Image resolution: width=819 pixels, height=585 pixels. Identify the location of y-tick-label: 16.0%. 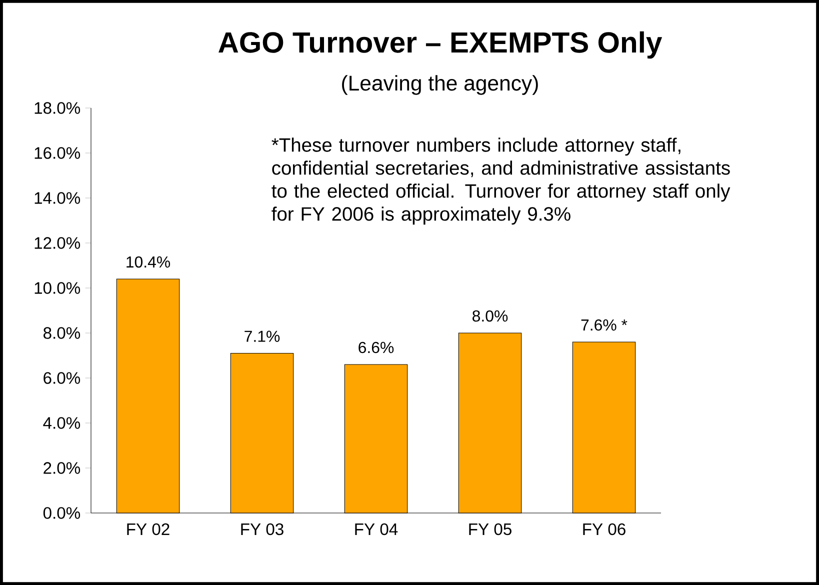
(57, 153).